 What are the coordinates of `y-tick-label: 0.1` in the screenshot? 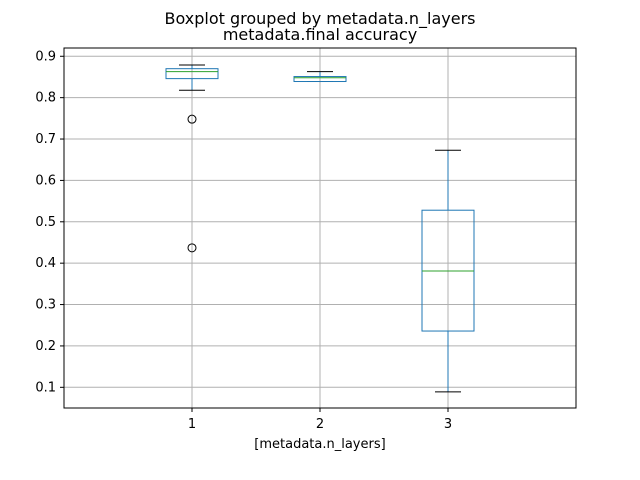 It's located at (45, 387).